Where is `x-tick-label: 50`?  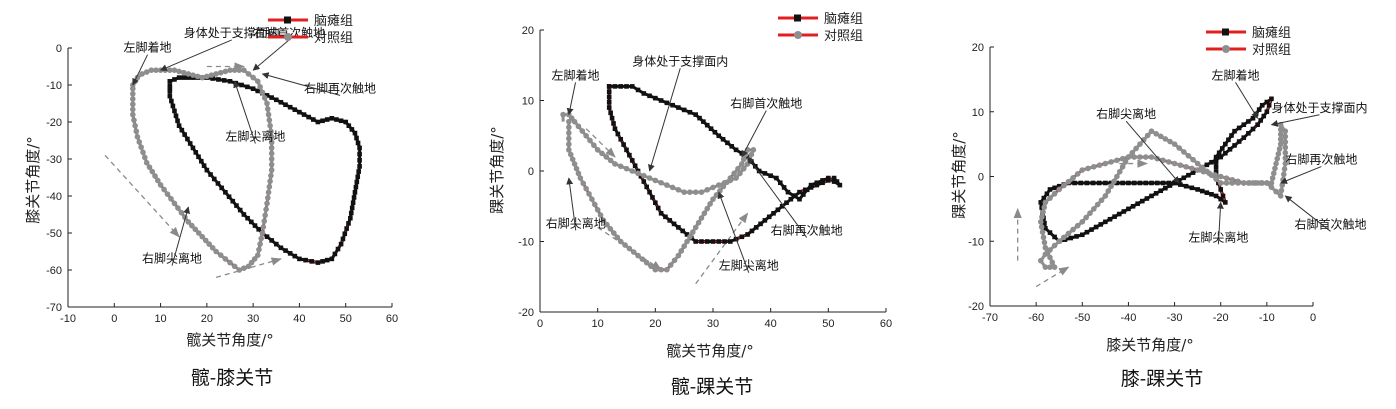 x-tick-label: 50 is located at coordinates (346, 319).